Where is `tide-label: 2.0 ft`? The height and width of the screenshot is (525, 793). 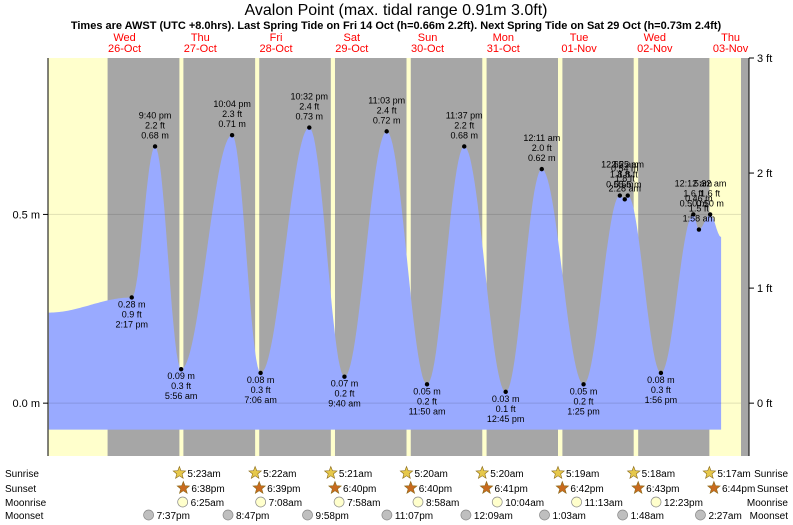
tide-label: 2.0 ft is located at coordinates (542, 148).